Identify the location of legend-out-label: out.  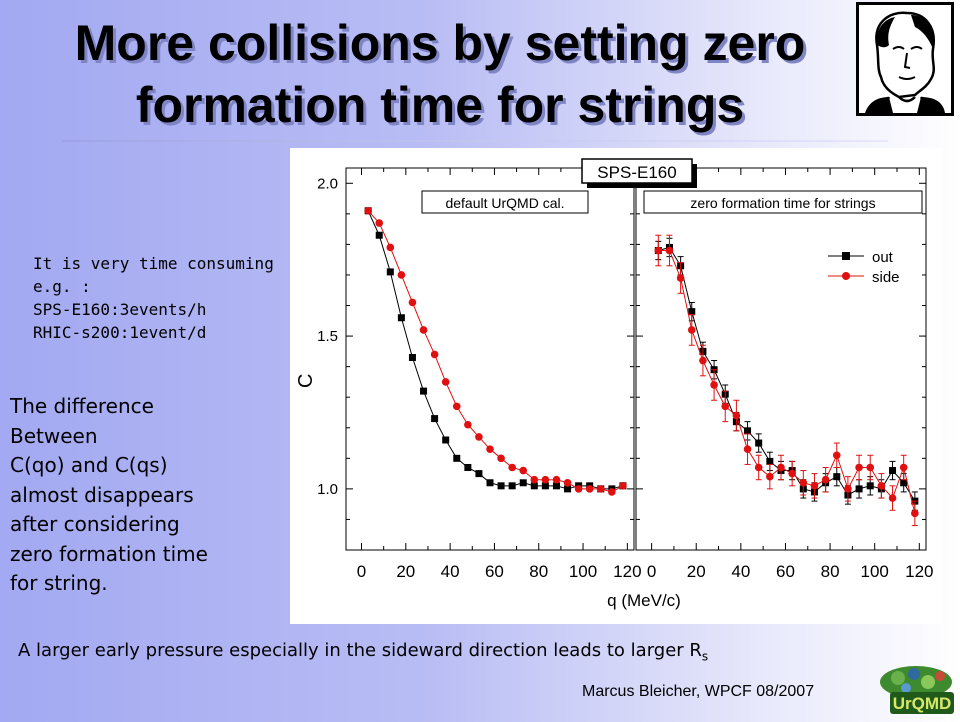
(883, 257).